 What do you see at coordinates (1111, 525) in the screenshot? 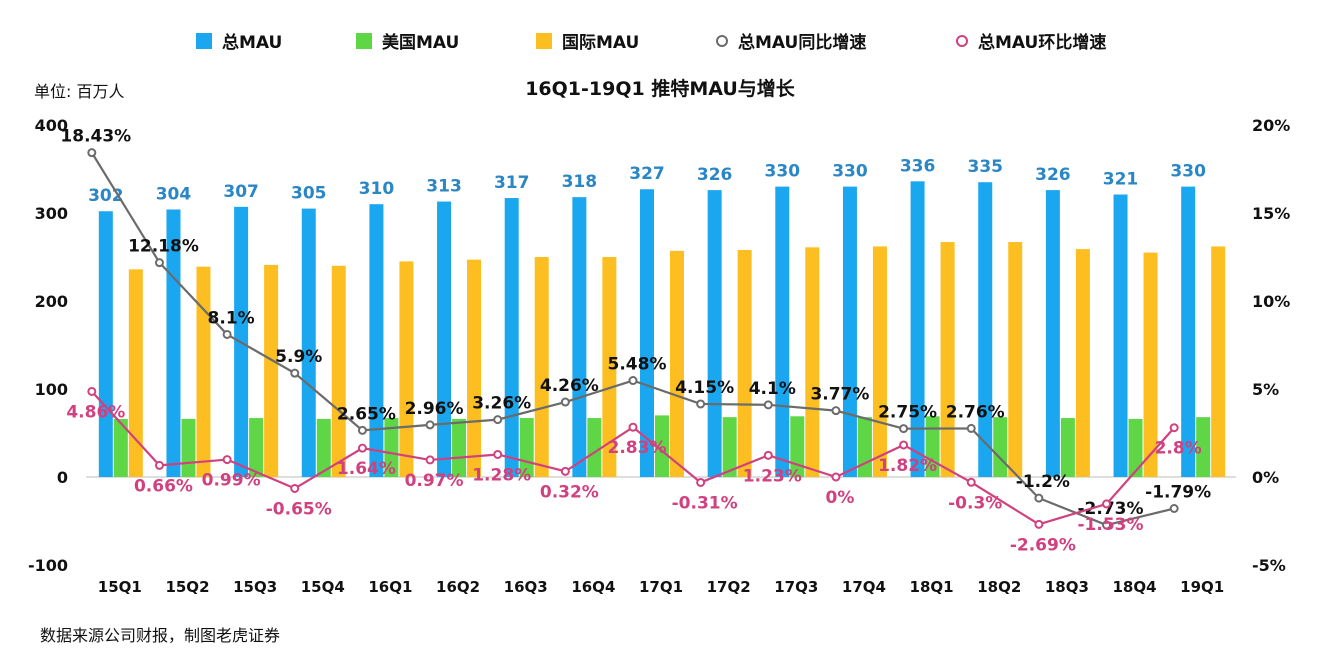
I see `data-label-qoq: -1.53%` at bounding box center [1111, 525].